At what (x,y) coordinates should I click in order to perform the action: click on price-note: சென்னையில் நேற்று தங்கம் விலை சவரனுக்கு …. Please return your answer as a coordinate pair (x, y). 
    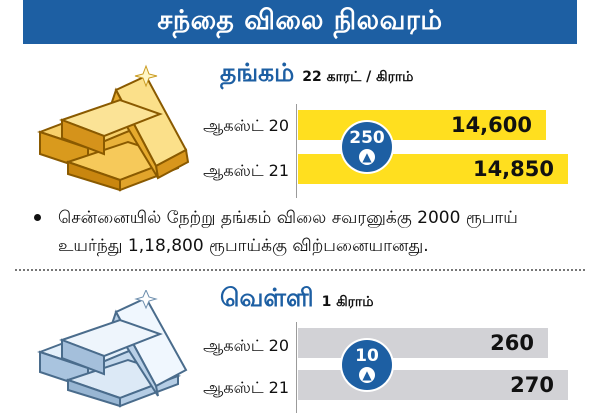
    Looking at the image, I should click on (306, 232).